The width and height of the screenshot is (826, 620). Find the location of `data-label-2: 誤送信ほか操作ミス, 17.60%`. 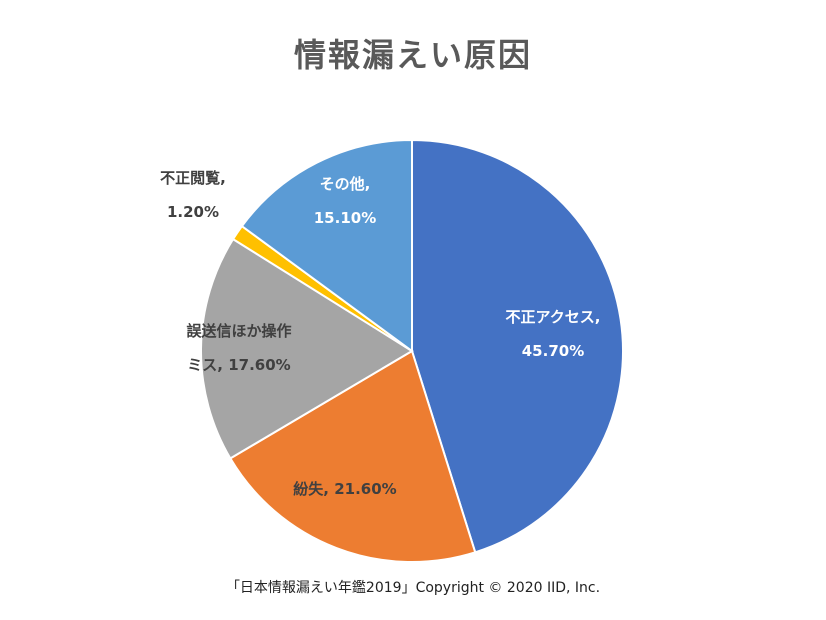

data-label-2: 誤送信ほか操作ミス, 17.60% is located at coordinates (238, 348).